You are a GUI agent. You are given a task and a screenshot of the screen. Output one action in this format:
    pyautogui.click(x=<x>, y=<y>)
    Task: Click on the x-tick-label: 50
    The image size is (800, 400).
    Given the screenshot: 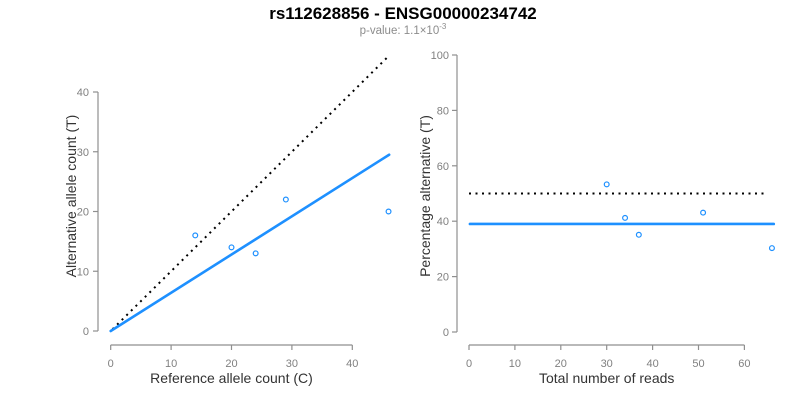 What is the action you would take?
    pyautogui.click(x=698, y=364)
    